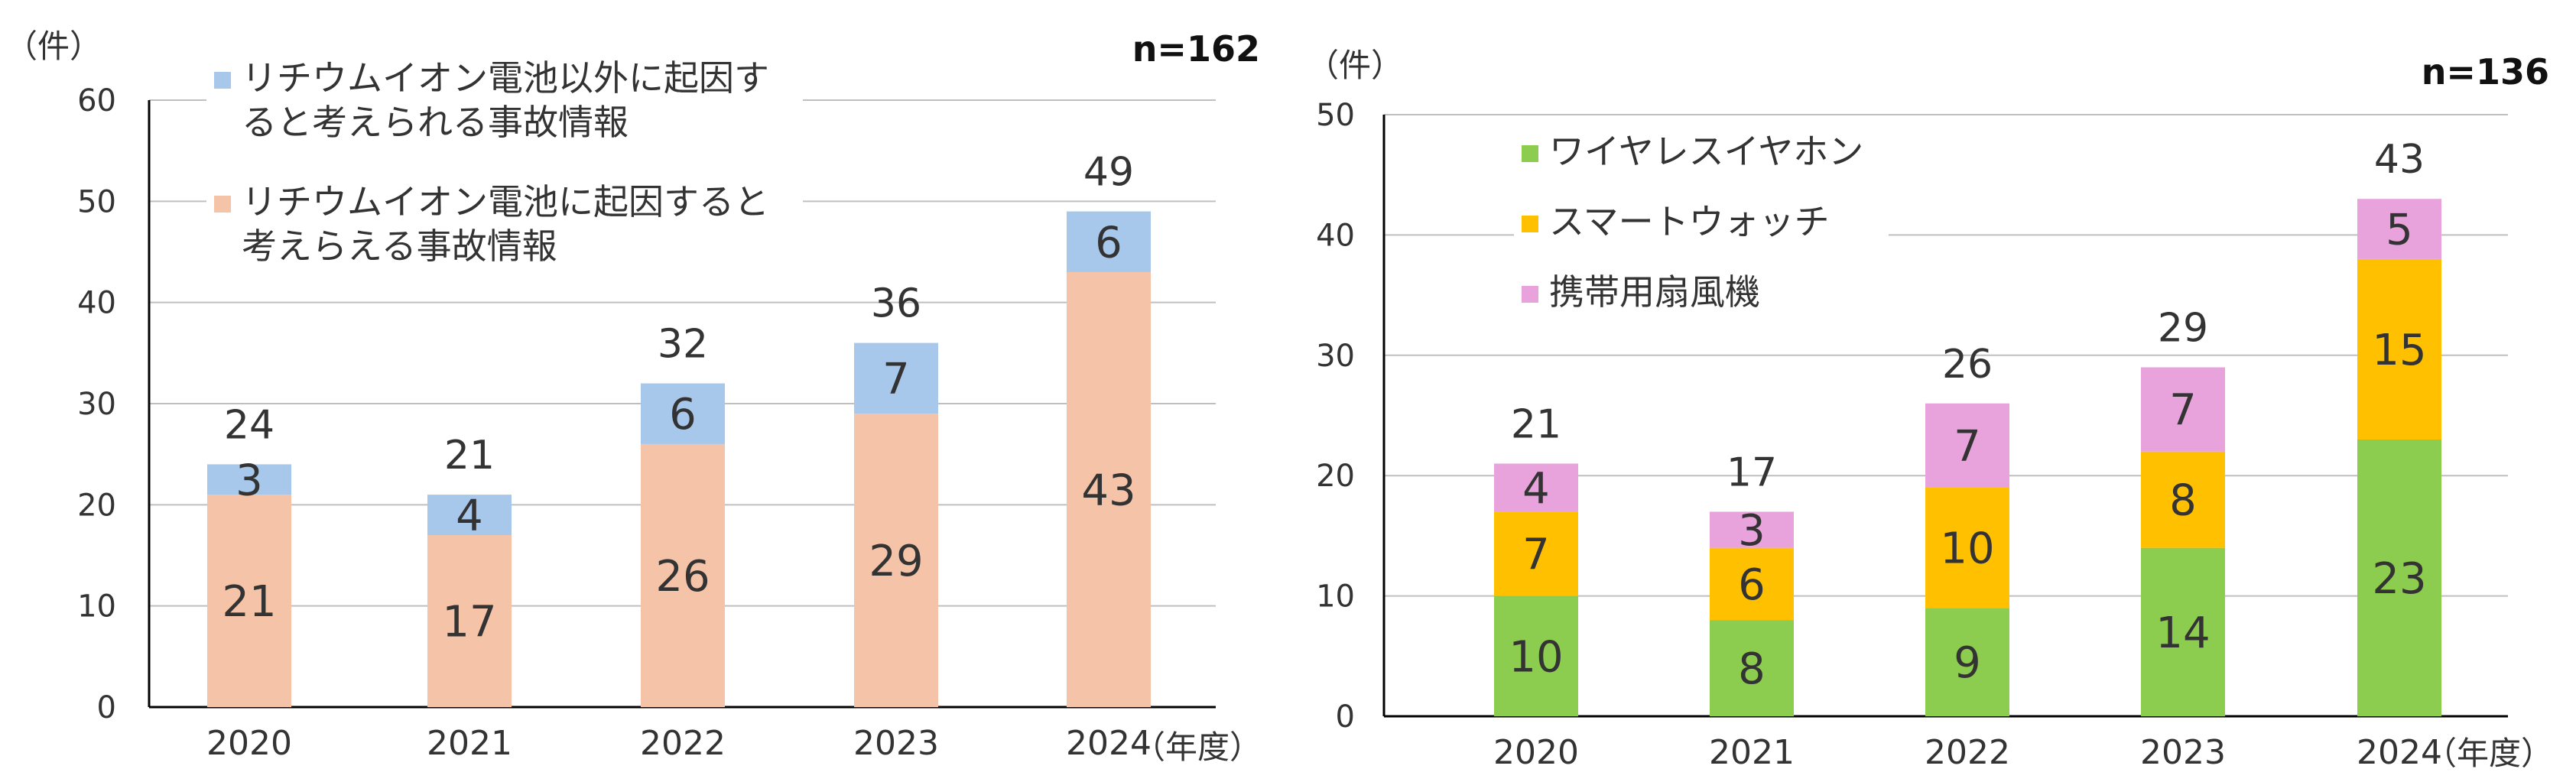  I want to click on bar-total-label: 17, so click(1752, 472).